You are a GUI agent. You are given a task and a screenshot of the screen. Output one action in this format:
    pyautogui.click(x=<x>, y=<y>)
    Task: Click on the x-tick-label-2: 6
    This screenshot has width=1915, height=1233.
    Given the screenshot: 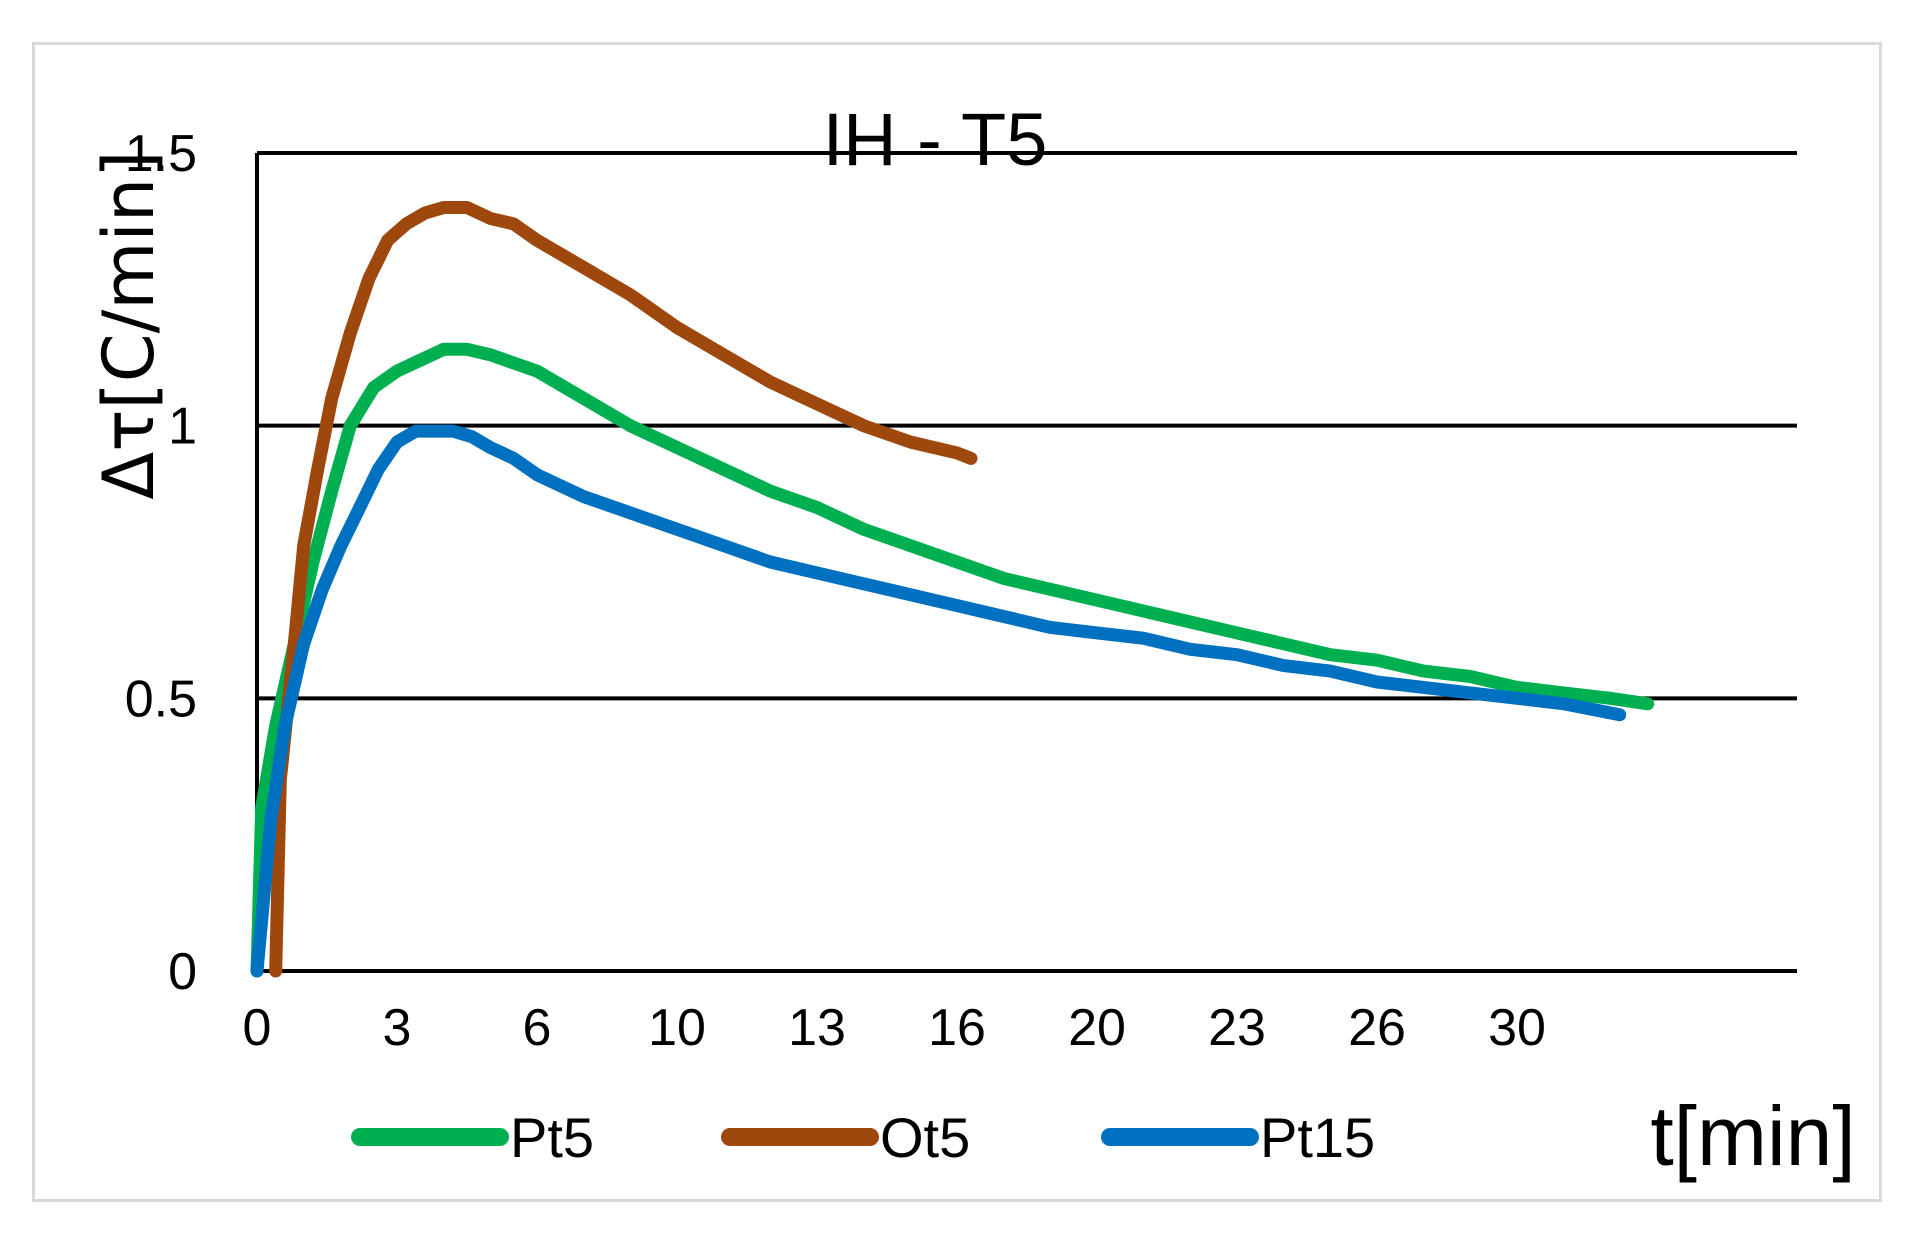 What is the action you would take?
    pyautogui.click(x=537, y=1028)
    